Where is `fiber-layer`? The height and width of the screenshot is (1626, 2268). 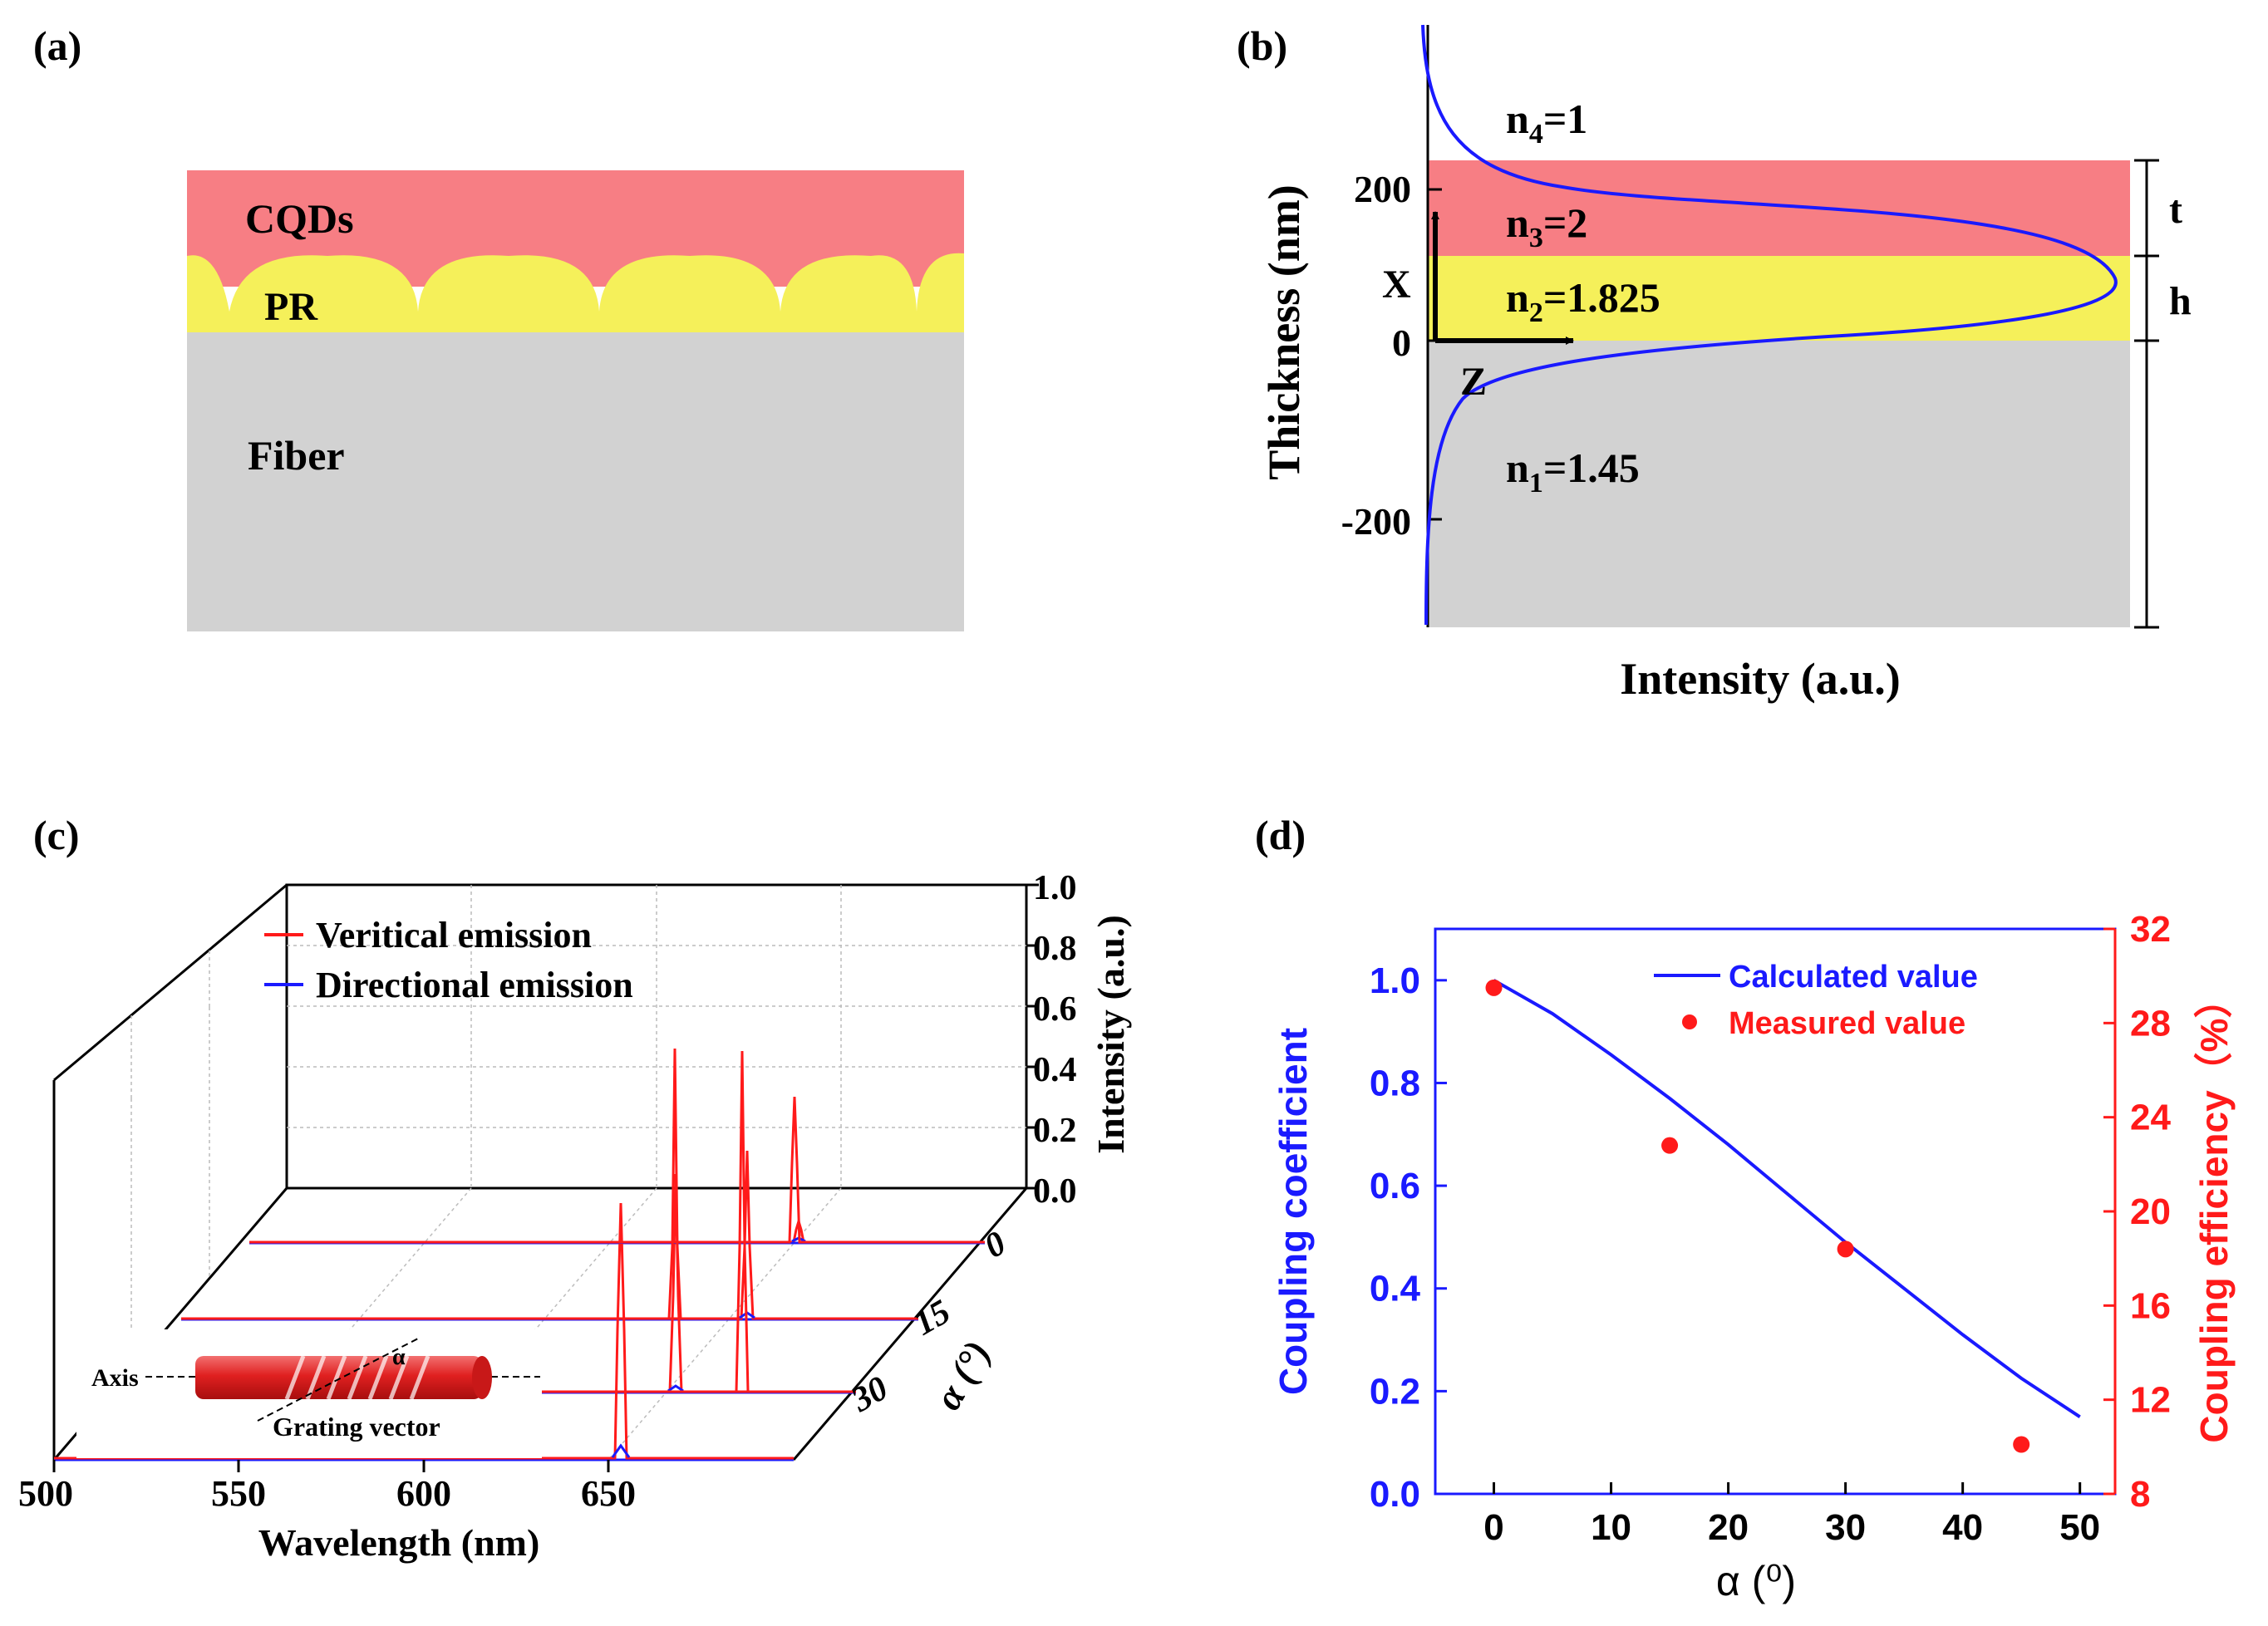 fiber-layer is located at coordinates (575, 479).